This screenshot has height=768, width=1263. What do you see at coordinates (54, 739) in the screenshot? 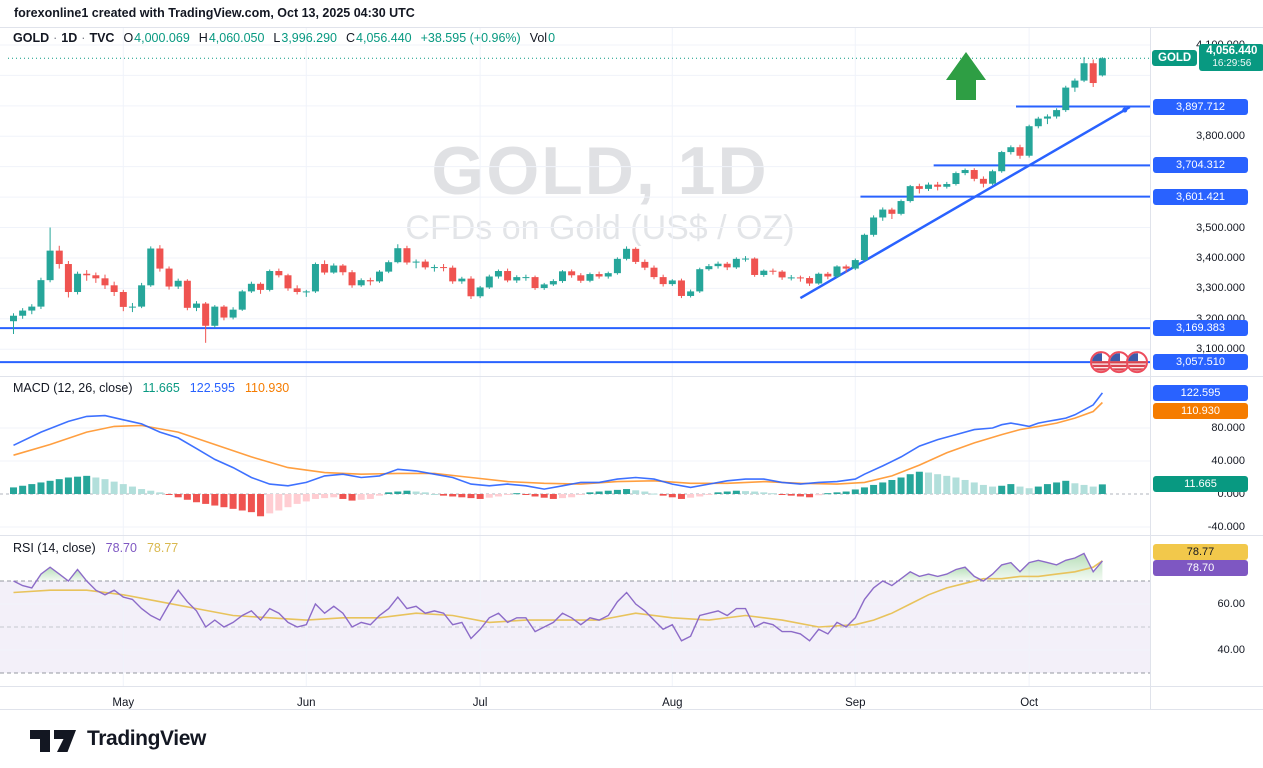
I see `tradingview-logo-icon` at bounding box center [54, 739].